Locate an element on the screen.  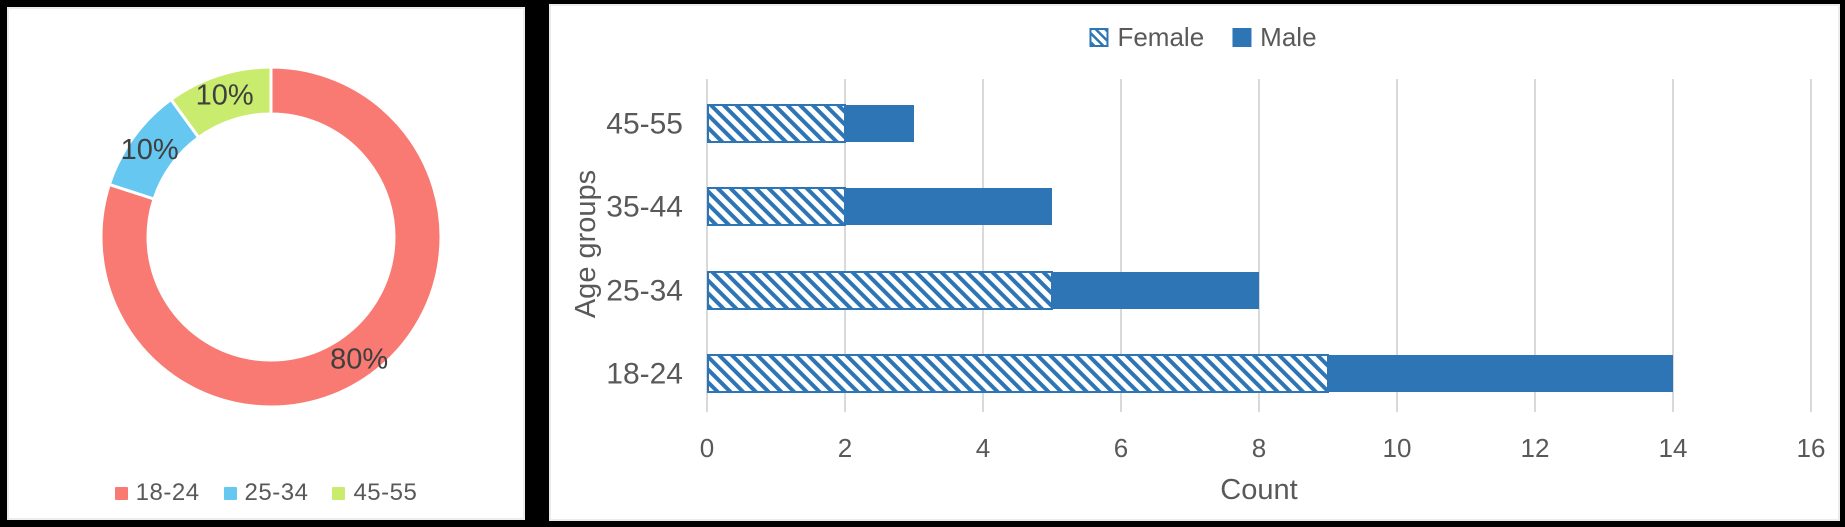
donut-data-label: 80% is located at coordinates (359, 359).